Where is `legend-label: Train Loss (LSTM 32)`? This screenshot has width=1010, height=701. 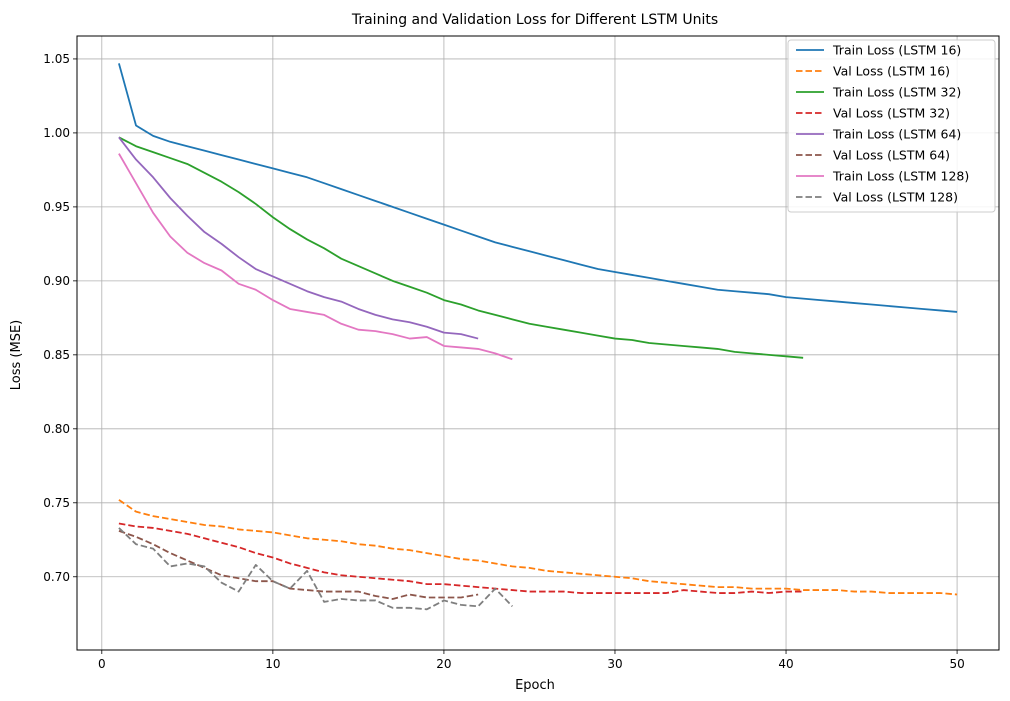
legend-label: Train Loss (LSTM 32) is located at coordinates (896, 92).